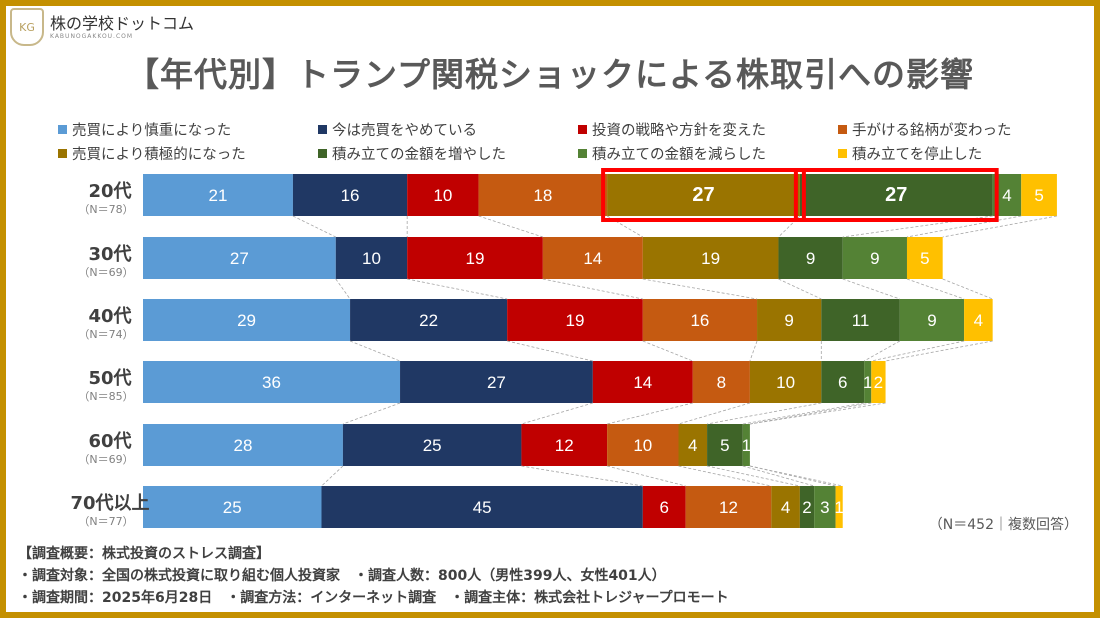 The height and width of the screenshot is (618, 1100). I want to click on legend-item: 売買により慎重になった, so click(144, 129).